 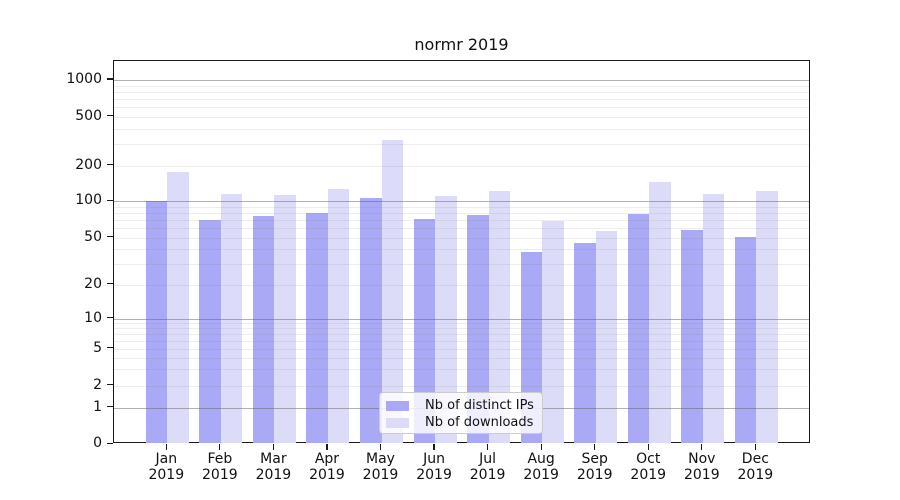 What do you see at coordinates (713, 318) in the screenshot?
I see `bar-downloads-nov` at bounding box center [713, 318].